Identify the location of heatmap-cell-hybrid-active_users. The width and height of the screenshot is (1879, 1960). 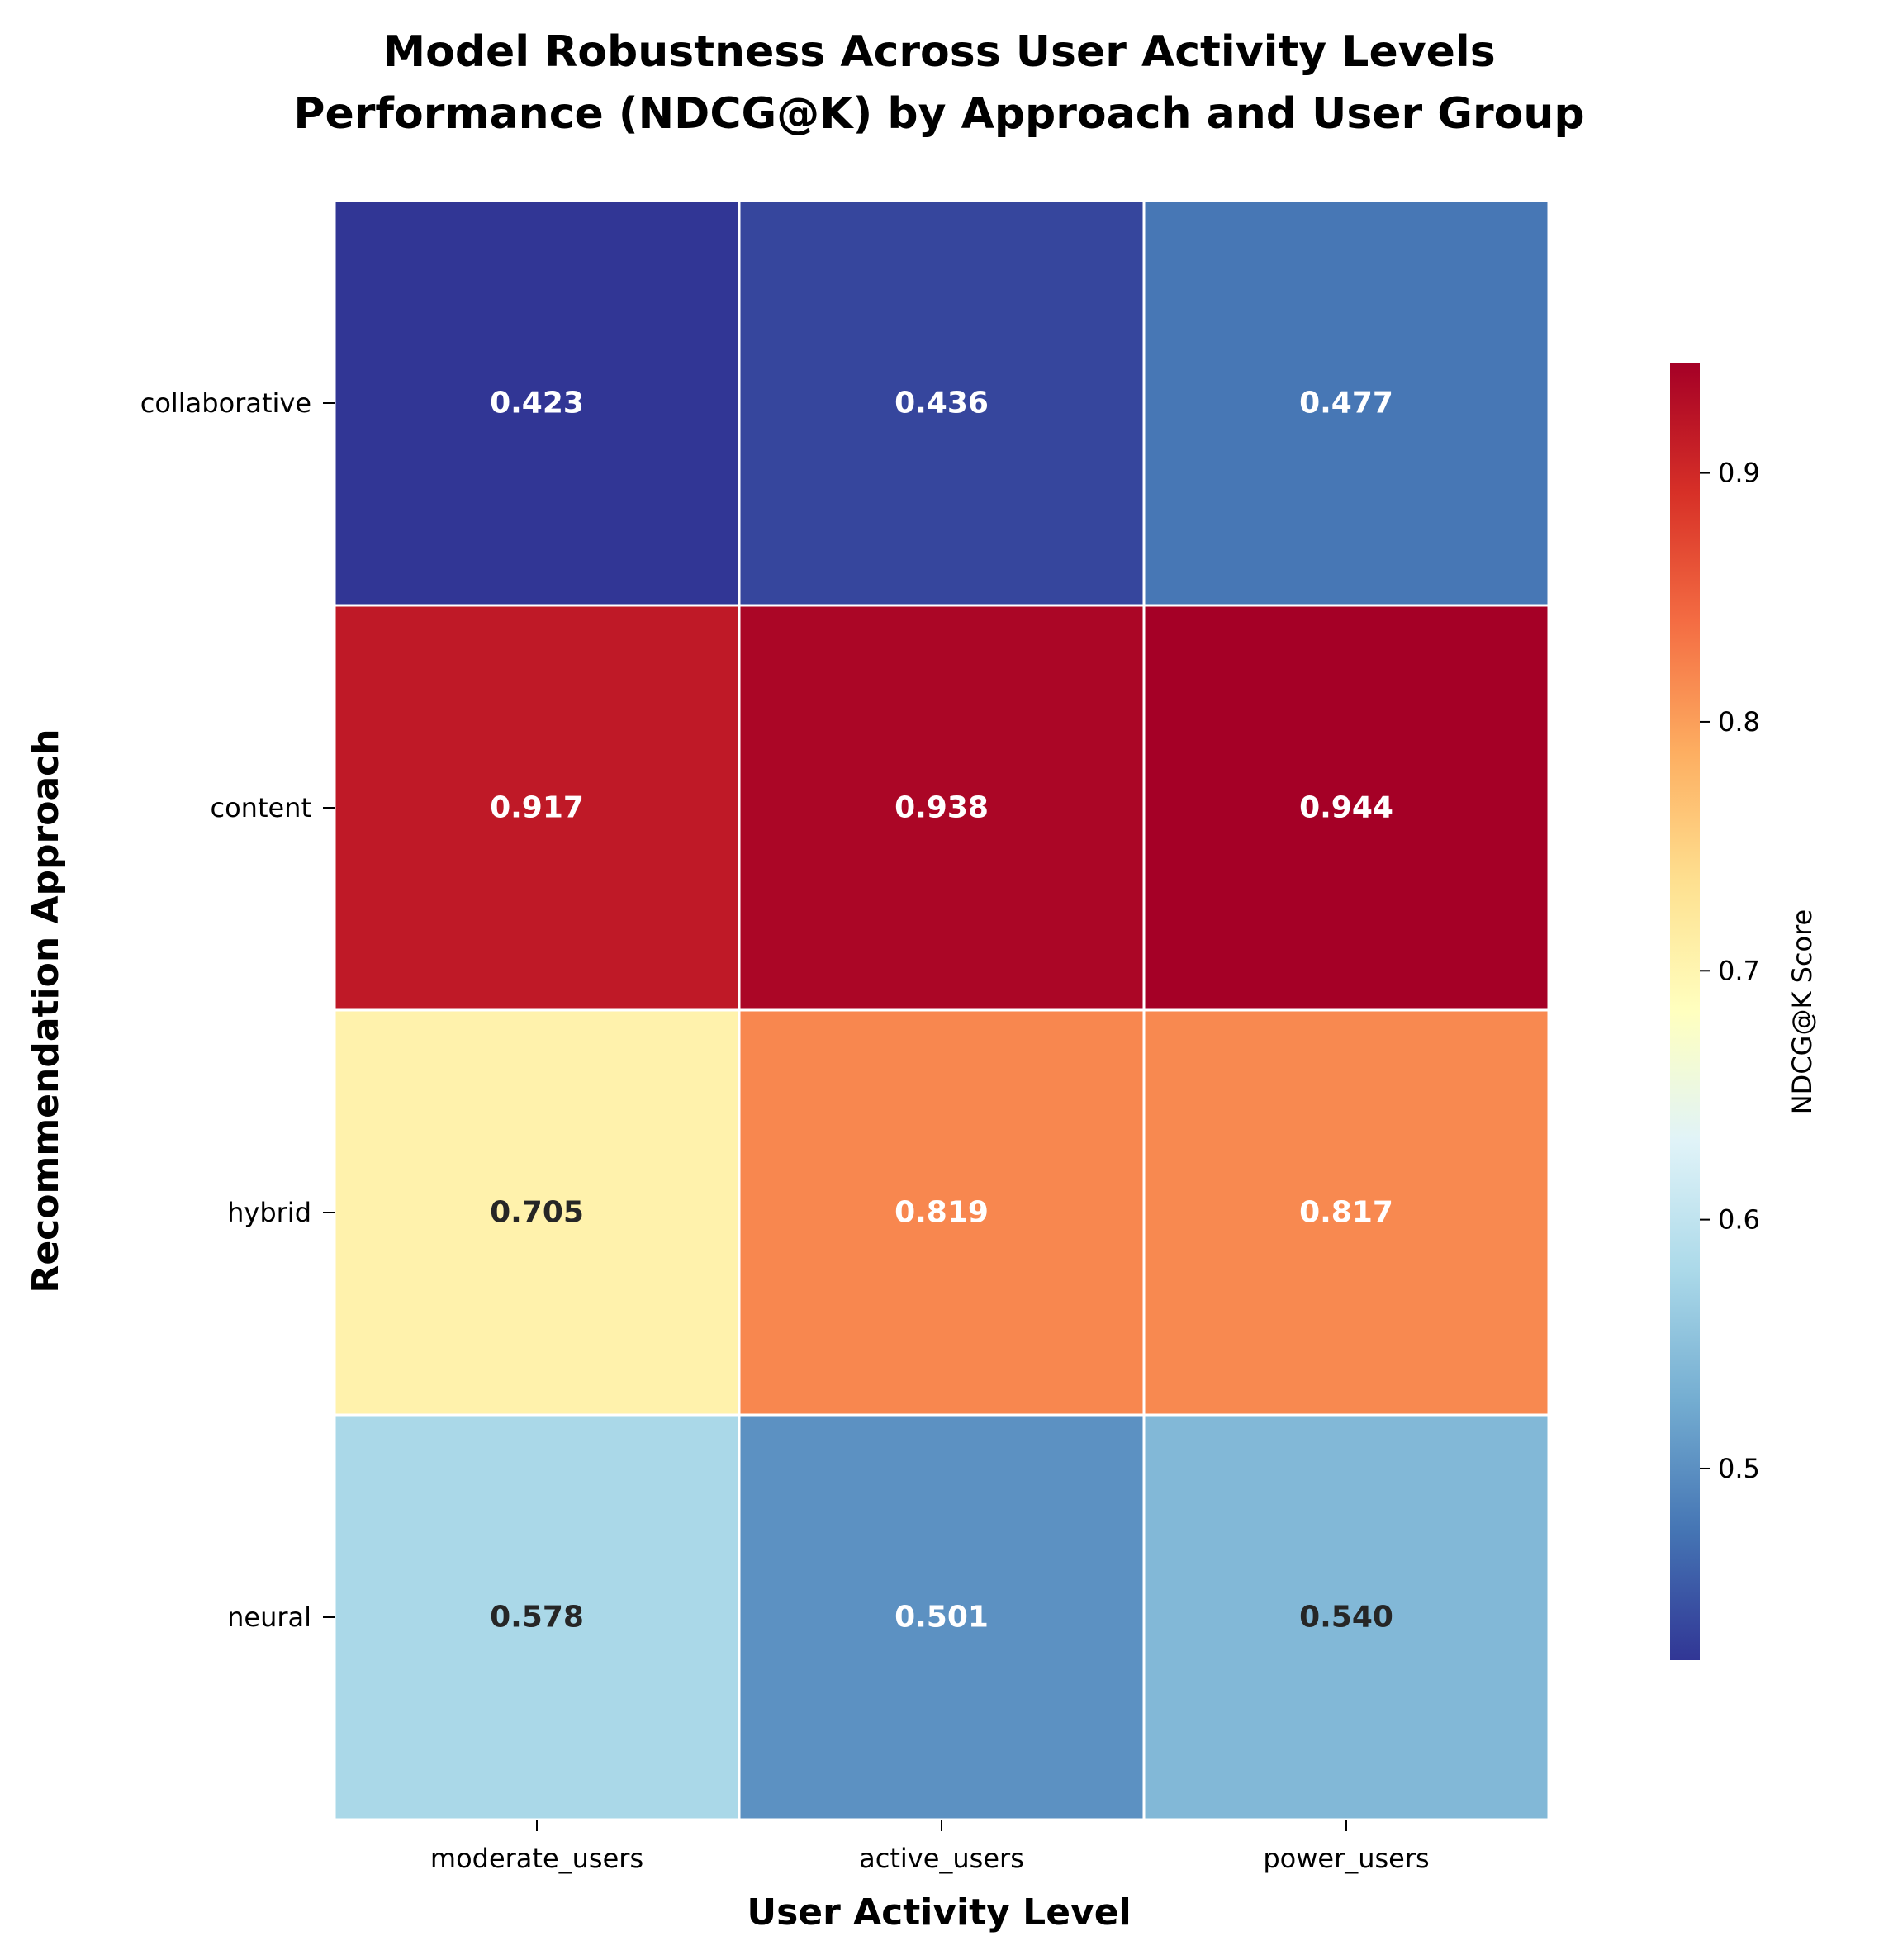
(942, 1212).